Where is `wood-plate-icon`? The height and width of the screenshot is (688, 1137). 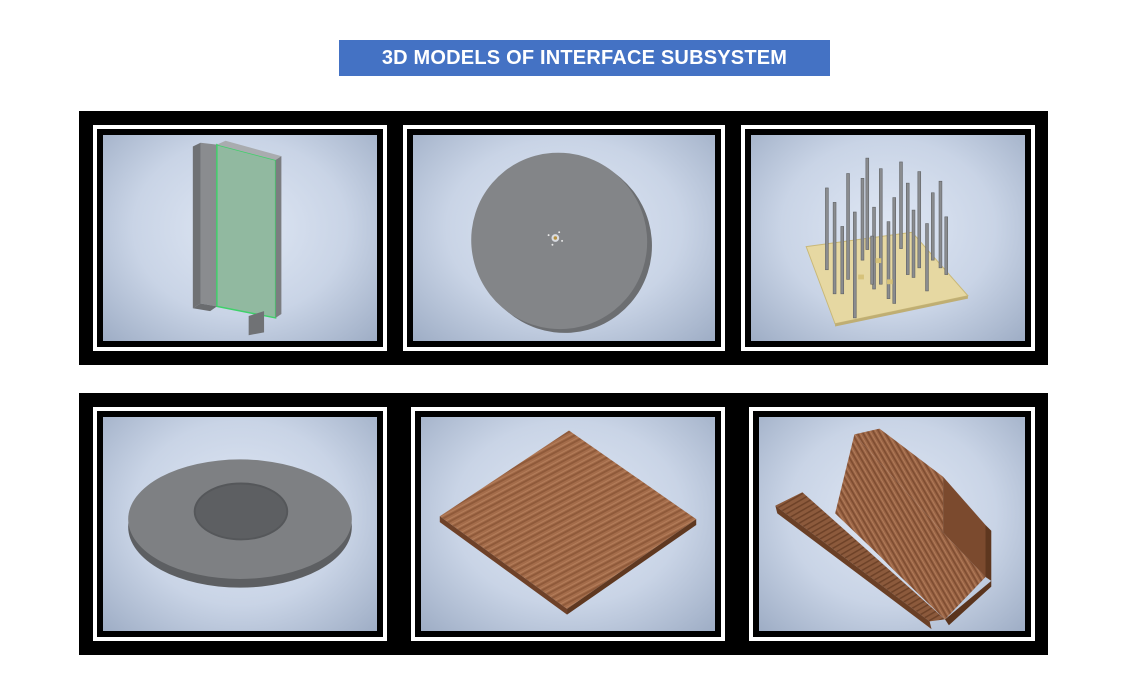
wood-plate-icon is located at coordinates (568, 522).